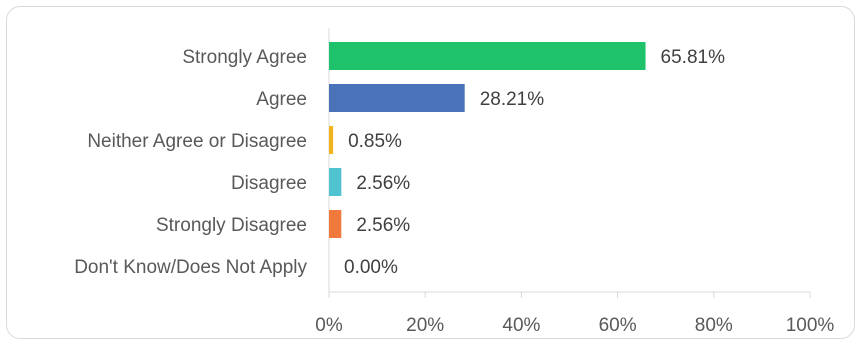  Describe the element at coordinates (714, 325) in the screenshot. I see `x-tick-label: 80%` at that location.